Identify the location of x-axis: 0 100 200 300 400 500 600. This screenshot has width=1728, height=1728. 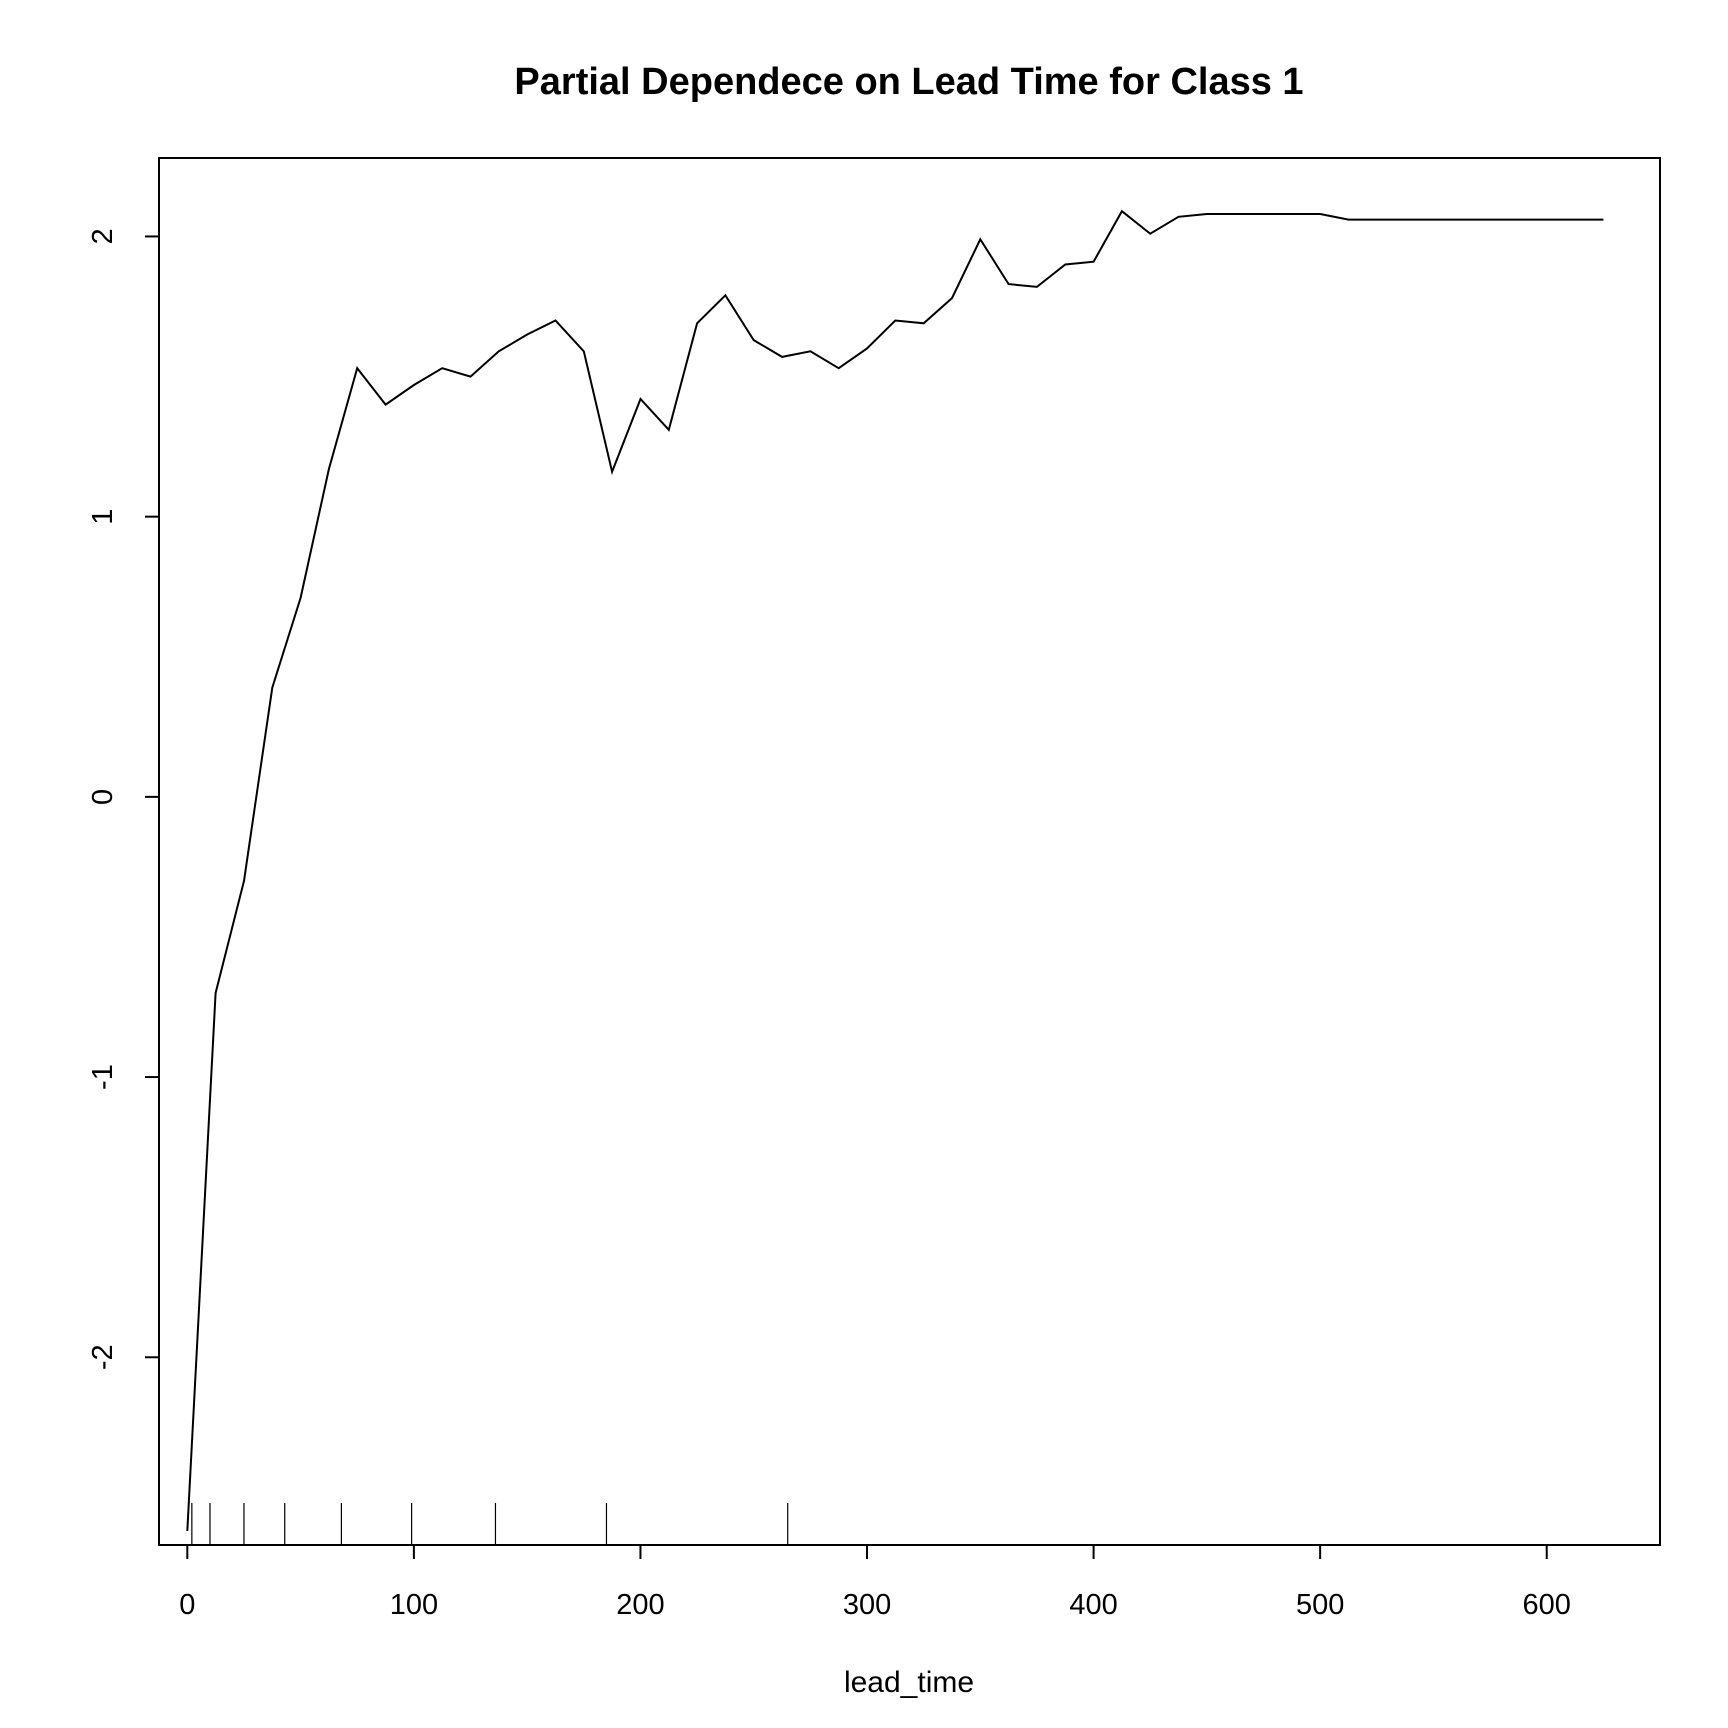
(875, 1582).